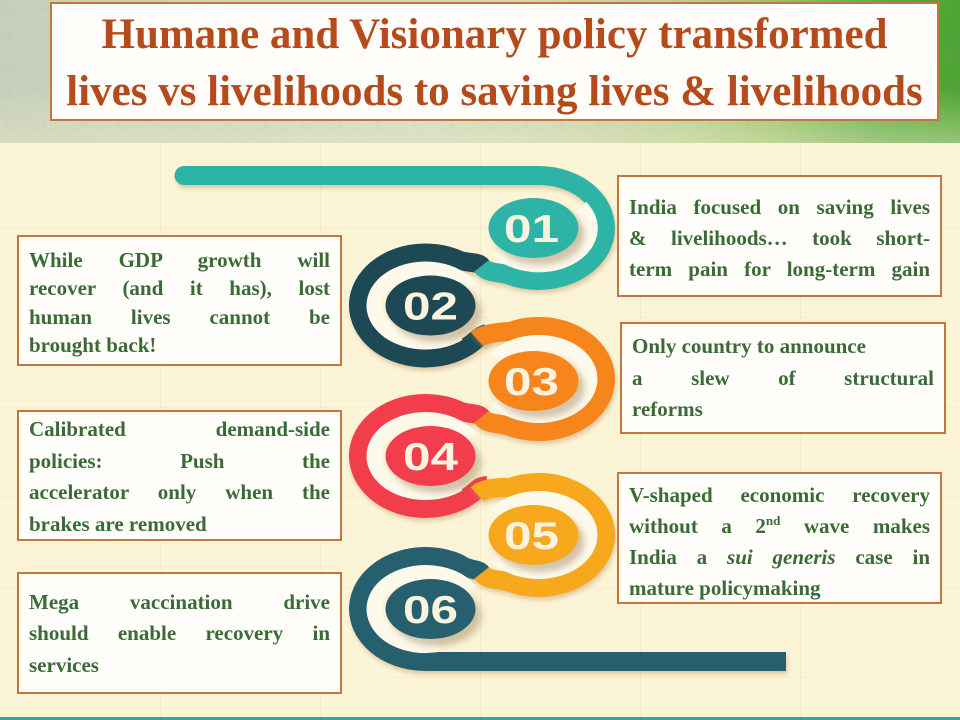  I want to click on svg-text: 01, so click(531, 229).